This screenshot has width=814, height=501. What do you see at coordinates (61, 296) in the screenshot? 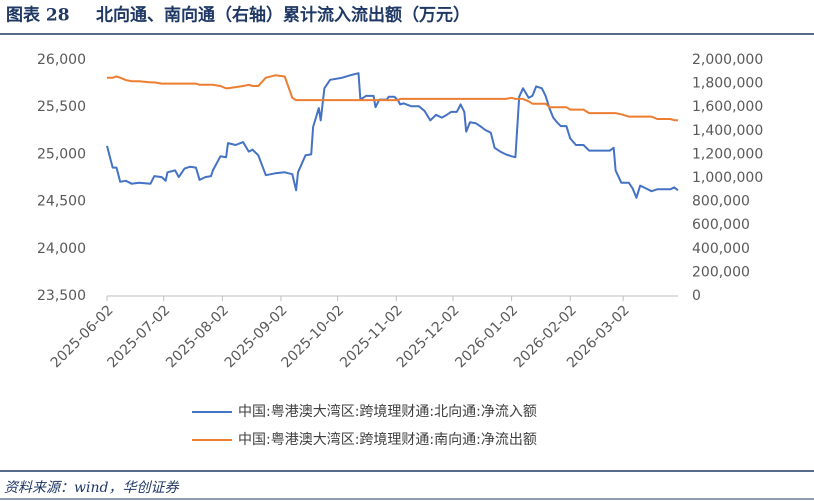
I see `y-tick-label: 23,500` at bounding box center [61, 296].